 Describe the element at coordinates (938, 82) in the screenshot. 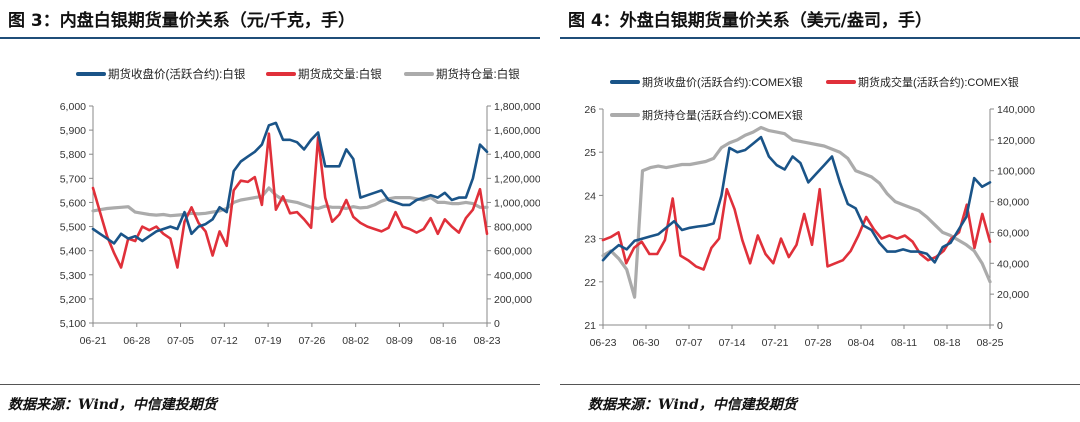

I see `legend-label: 期货成交量(活跃合约):COMEX银` at that location.